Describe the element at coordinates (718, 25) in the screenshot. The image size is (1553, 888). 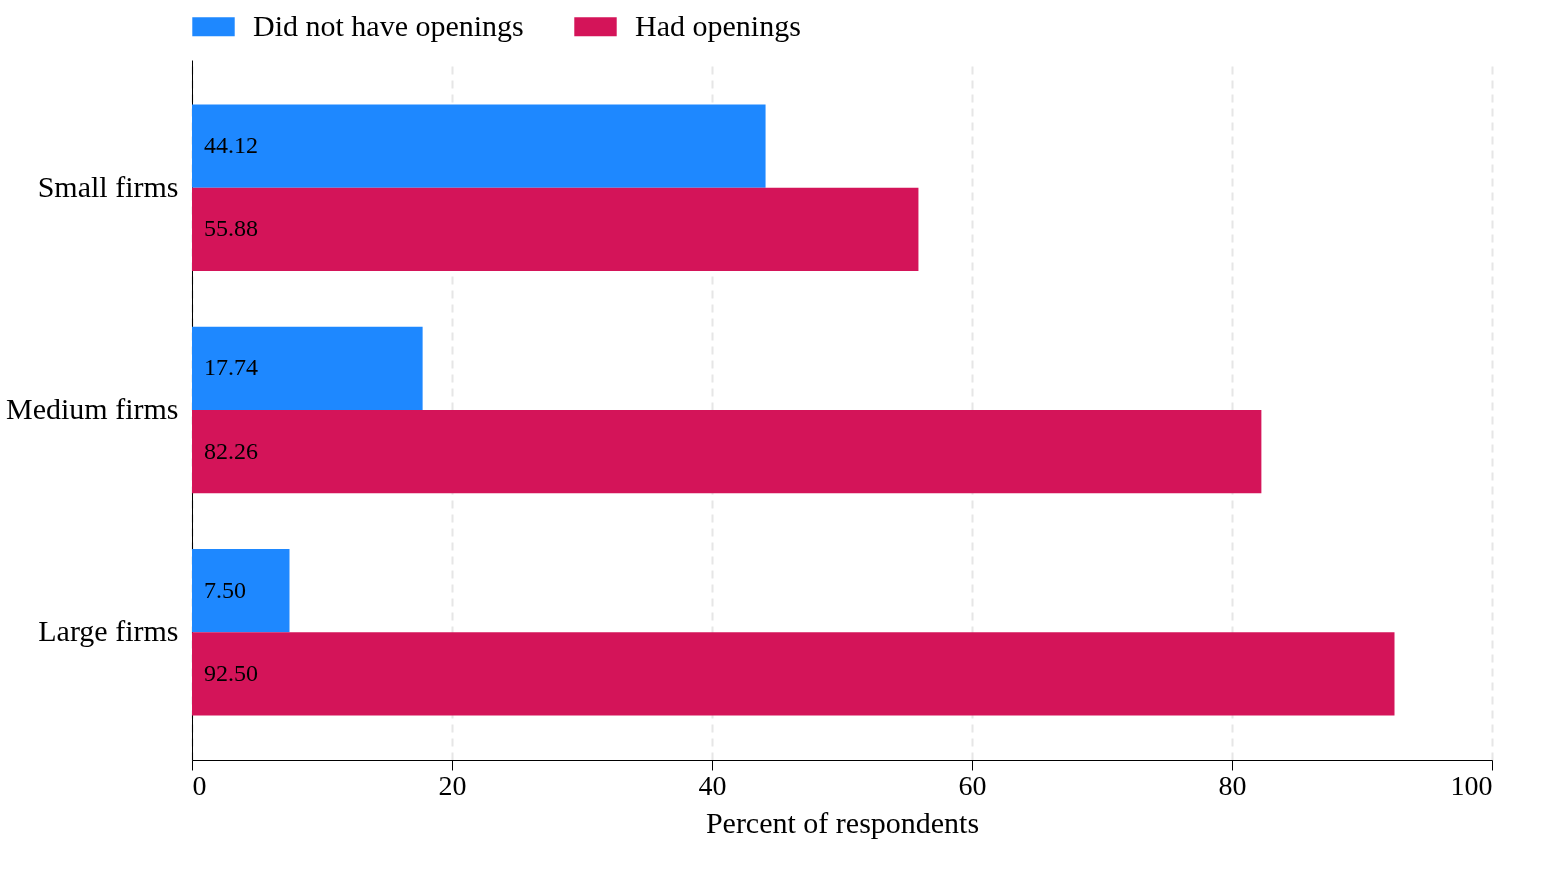
I see `legend-label: Had openings` at that location.